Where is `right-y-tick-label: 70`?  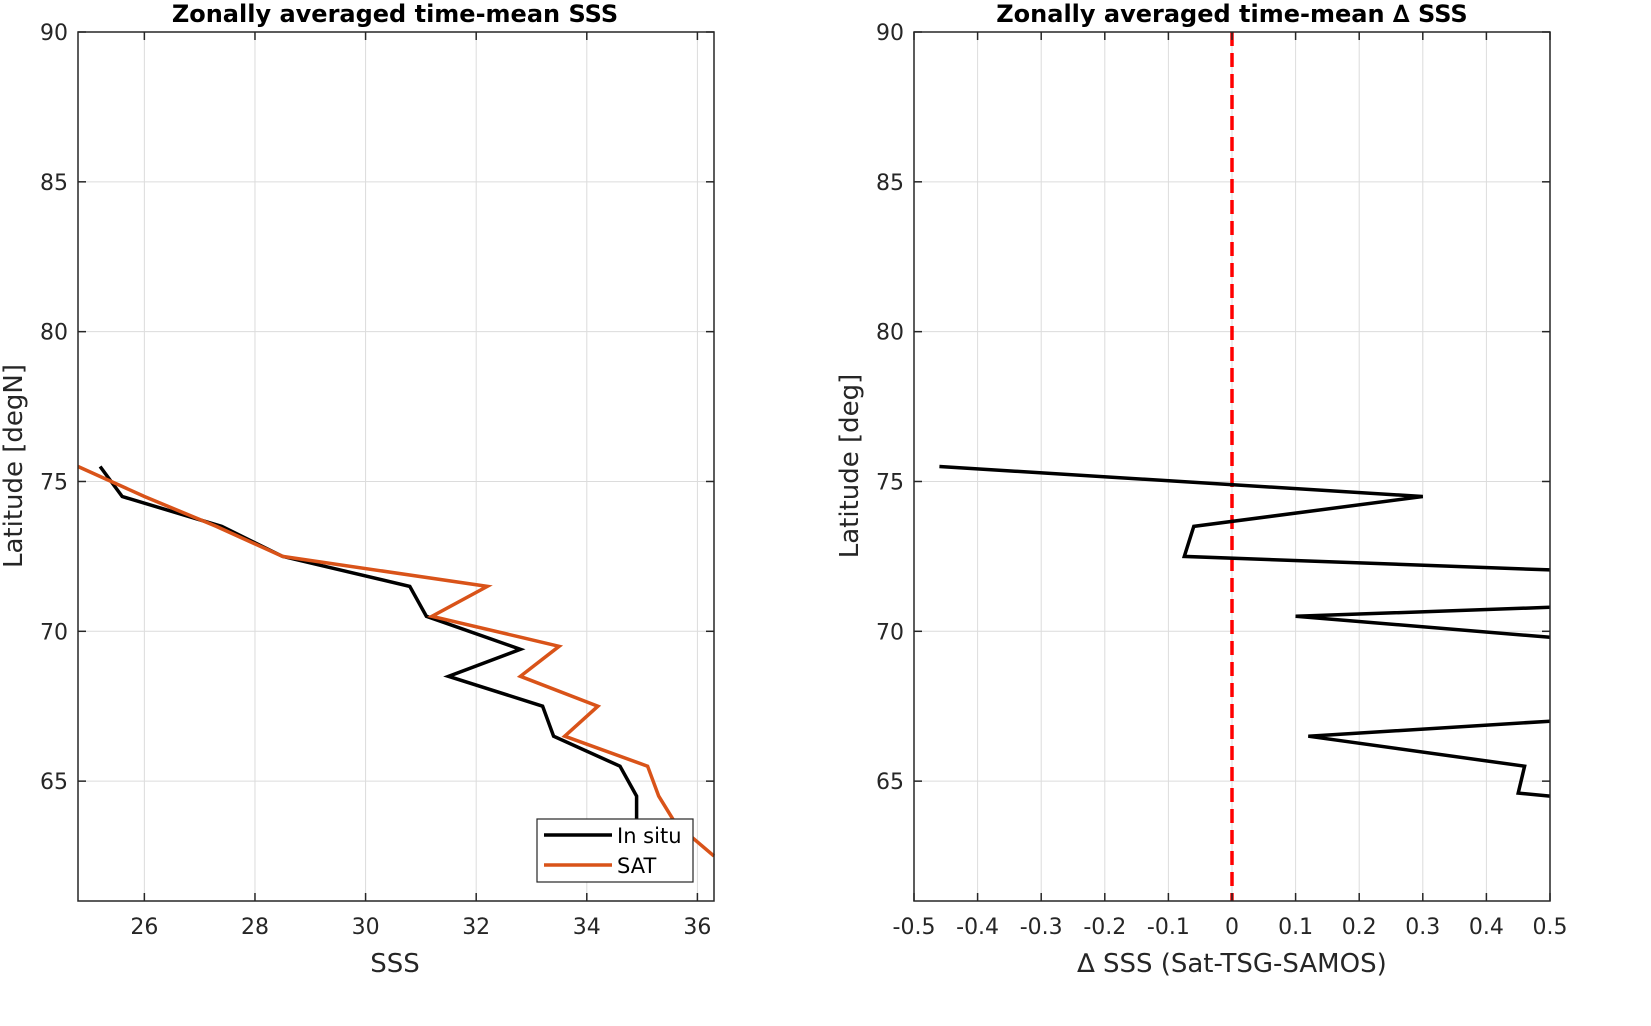 right-y-tick-label: 70 is located at coordinates (890, 632).